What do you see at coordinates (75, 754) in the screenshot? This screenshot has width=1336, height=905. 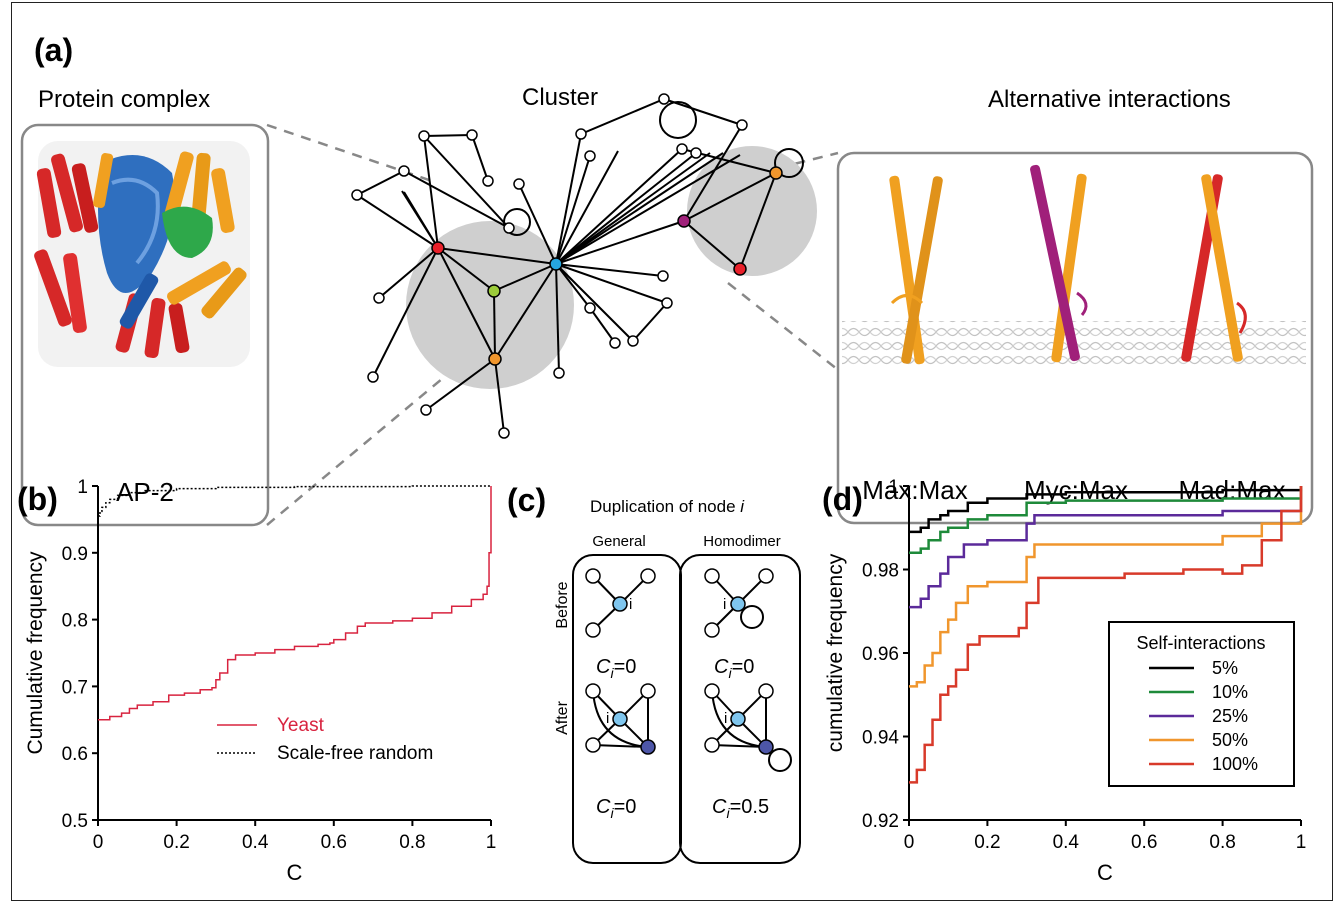 I see `y-tick-label: 0.6` at bounding box center [75, 754].